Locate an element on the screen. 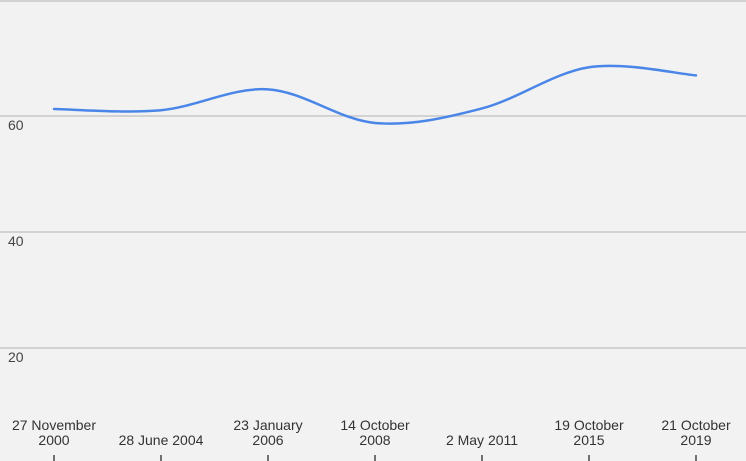  x-tick-label-line: 2000 is located at coordinates (53, 440).